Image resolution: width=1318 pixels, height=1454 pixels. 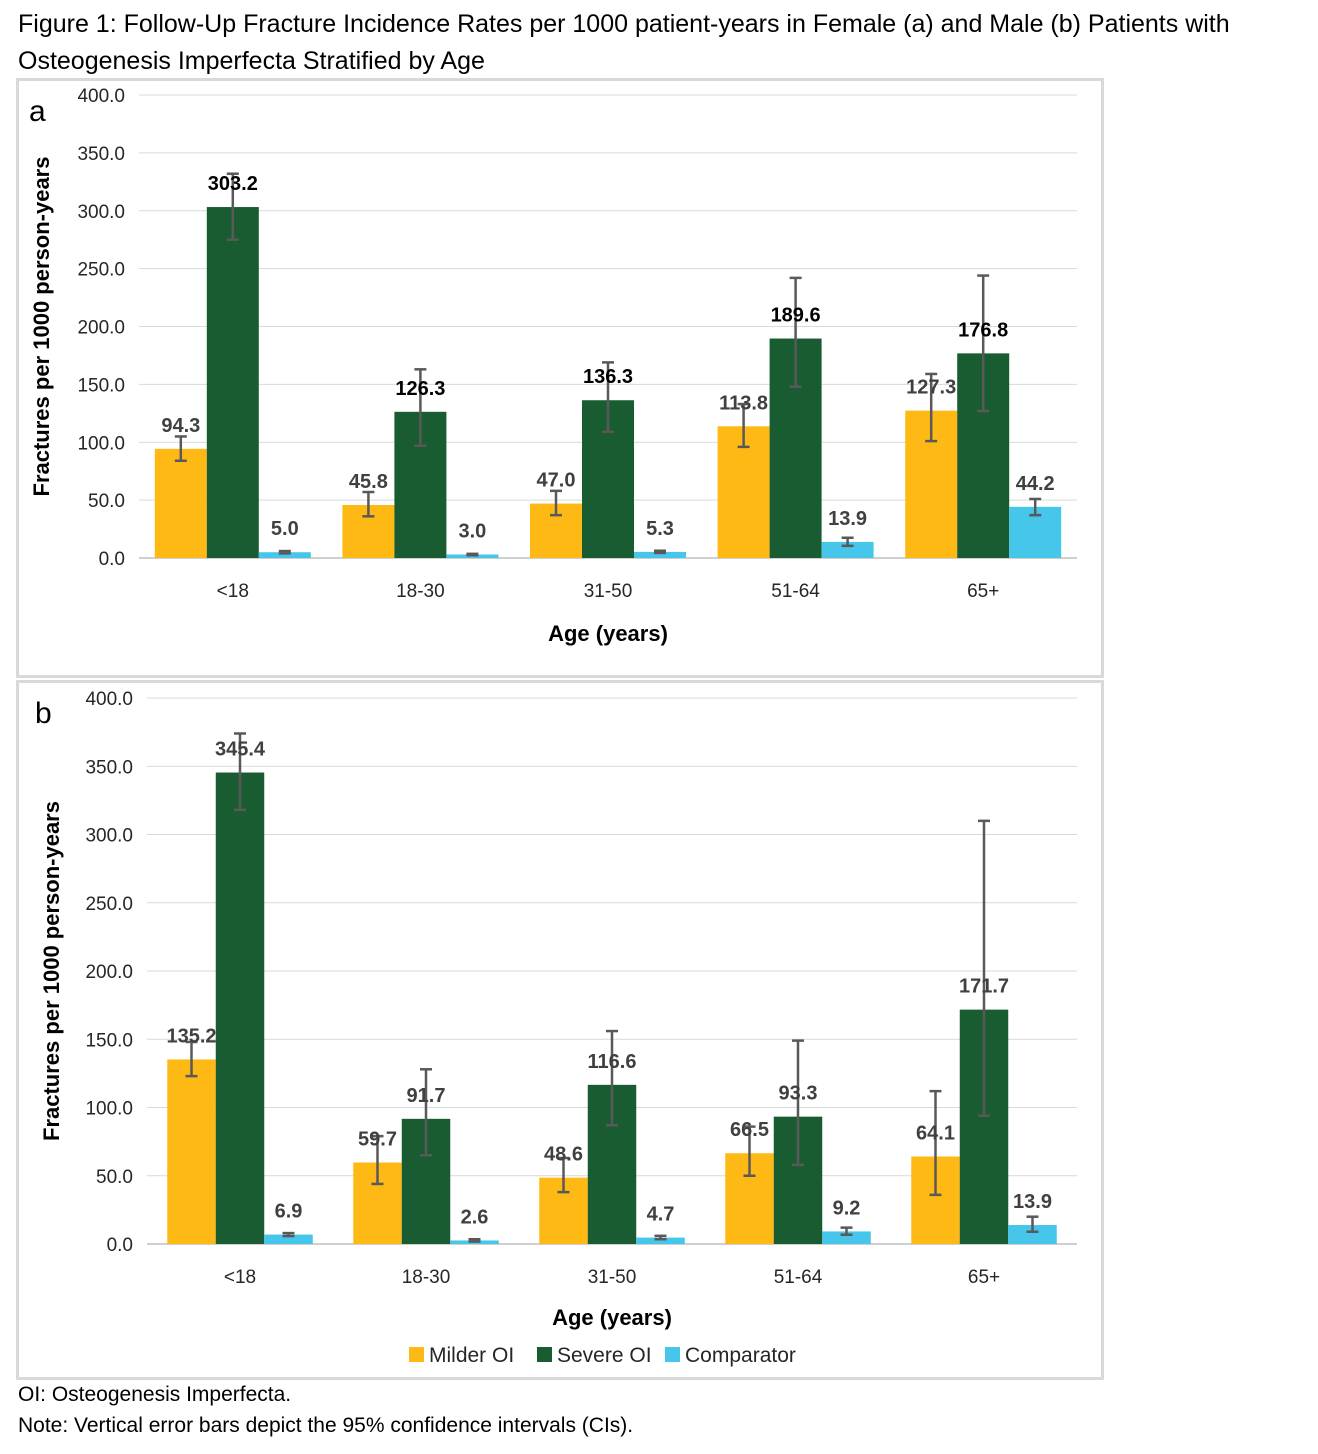 I want to click on data-label: 345.4, so click(x=240, y=750).